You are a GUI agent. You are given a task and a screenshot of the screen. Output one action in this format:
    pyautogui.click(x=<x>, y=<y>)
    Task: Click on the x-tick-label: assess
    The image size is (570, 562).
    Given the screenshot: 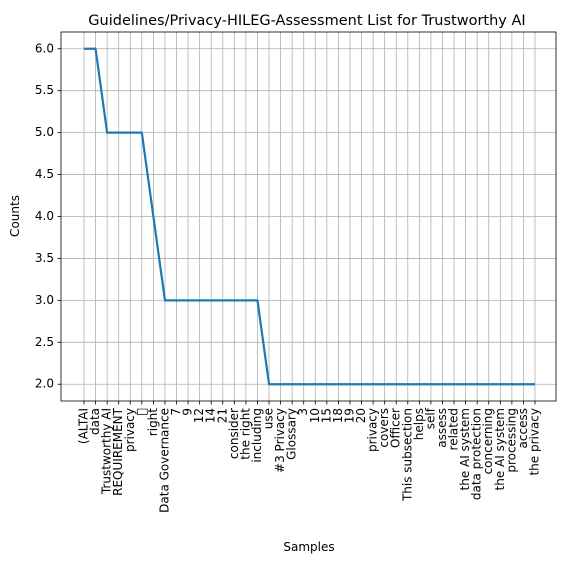 What is the action you would take?
    pyautogui.click(x=442, y=428)
    